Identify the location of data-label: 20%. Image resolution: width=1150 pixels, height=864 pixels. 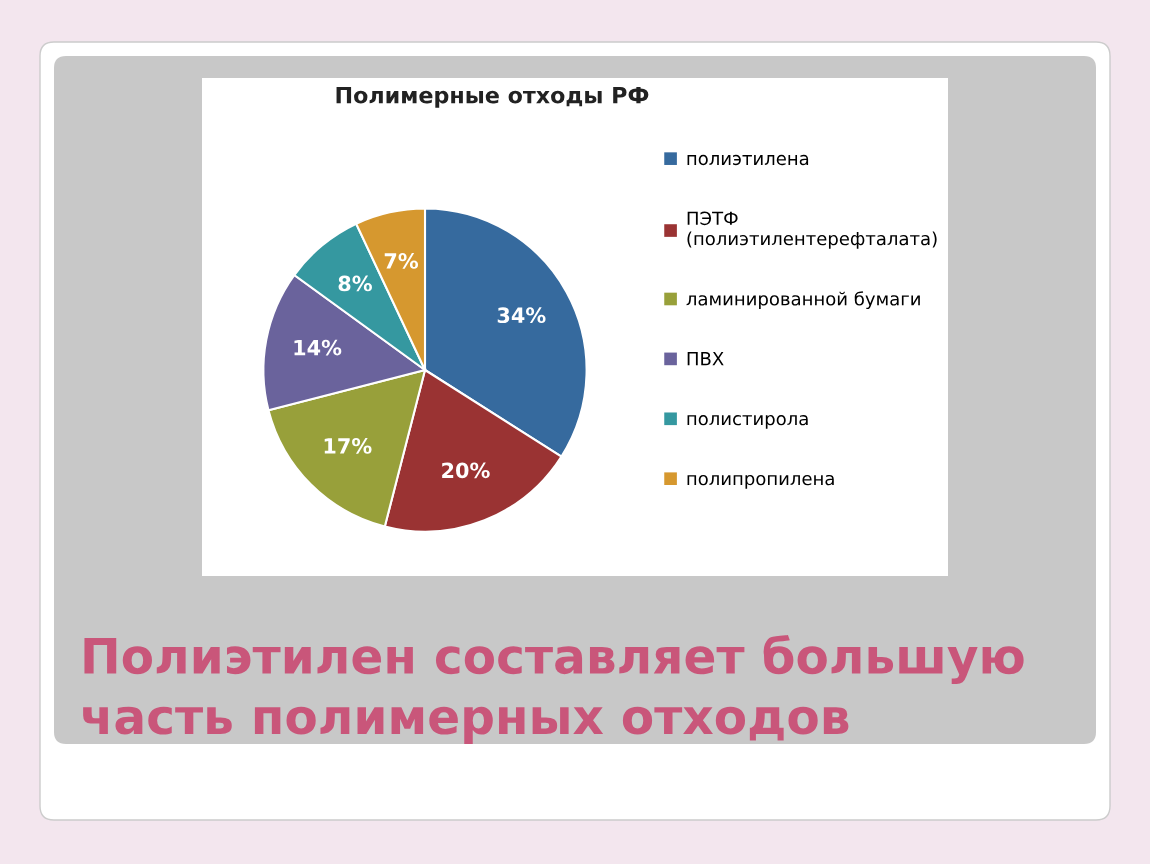
(466, 470).